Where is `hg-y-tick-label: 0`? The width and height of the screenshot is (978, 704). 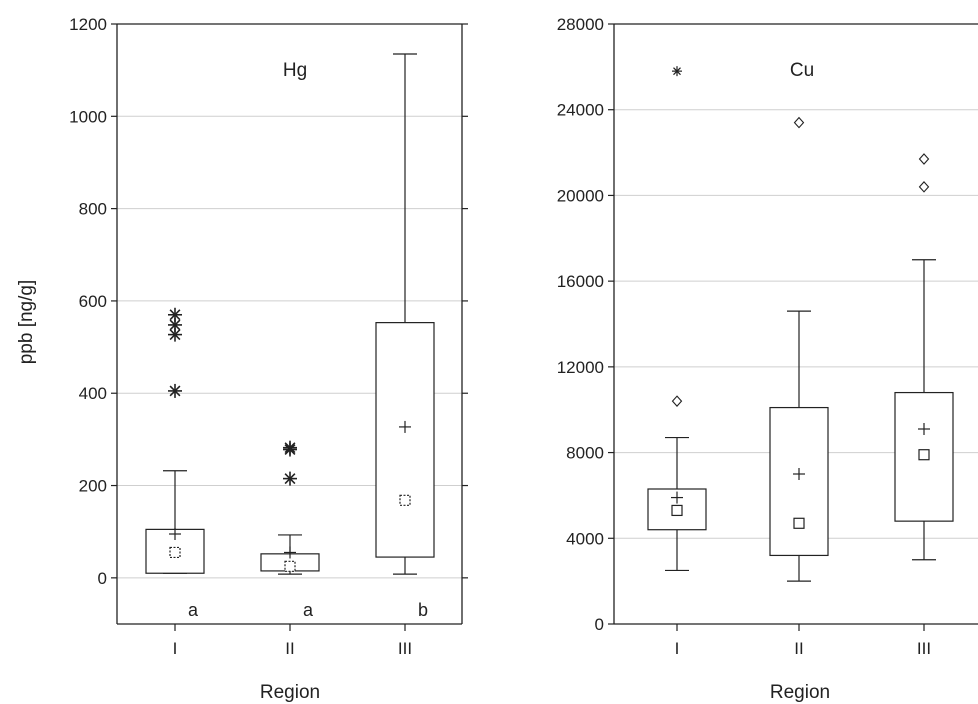 hg-y-tick-label: 0 is located at coordinates (102, 578).